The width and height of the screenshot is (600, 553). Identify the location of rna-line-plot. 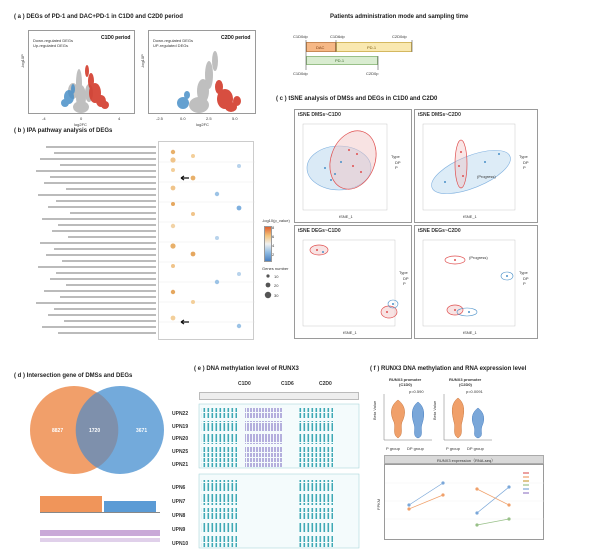
(464, 502).